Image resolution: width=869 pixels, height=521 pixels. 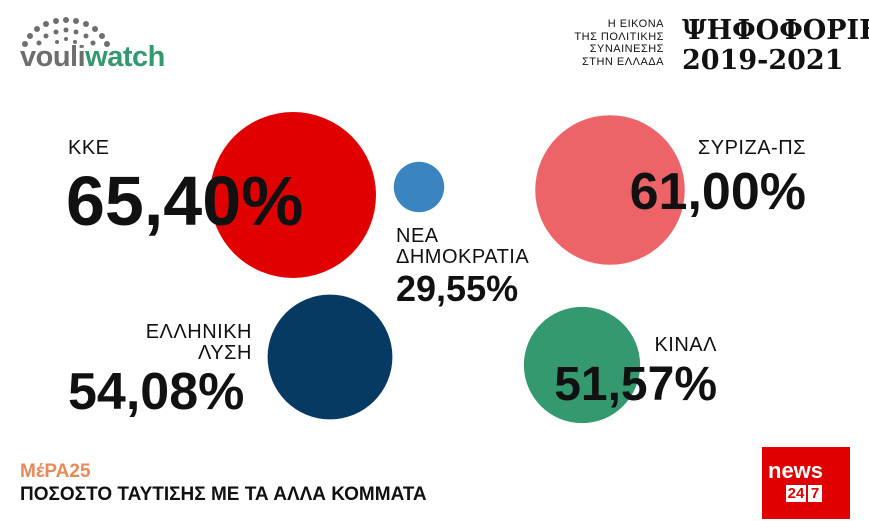 I want to click on party: ΜέΡΑ25, so click(x=55, y=471).